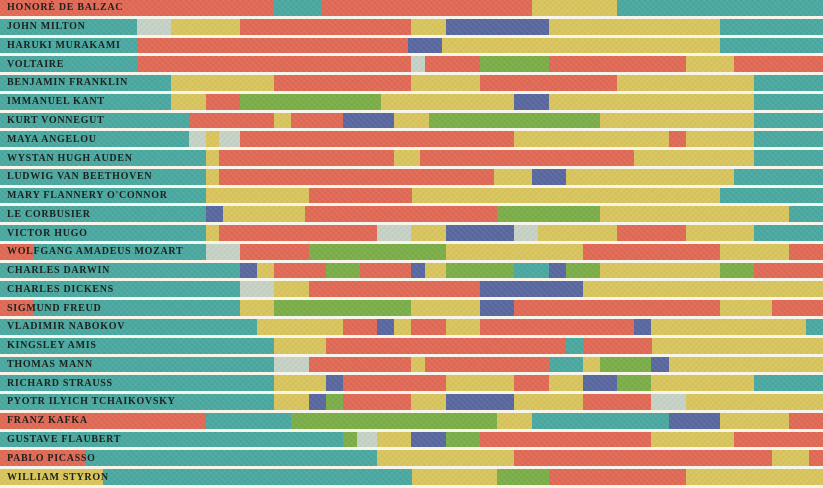 The image size is (823, 488). Describe the element at coordinates (411, 422) in the screenshot. I see `timeline-row: FRANZ KAFKA` at that location.